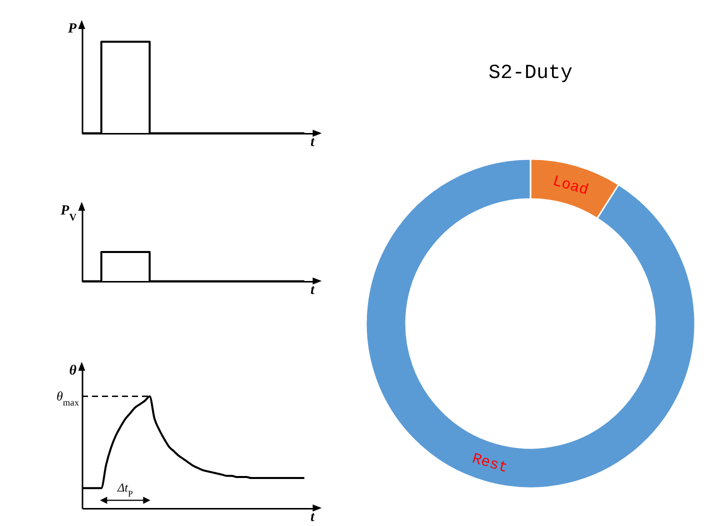 The width and height of the screenshot is (725, 526). I want to click on y-axis-title: P, so click(72, 29).